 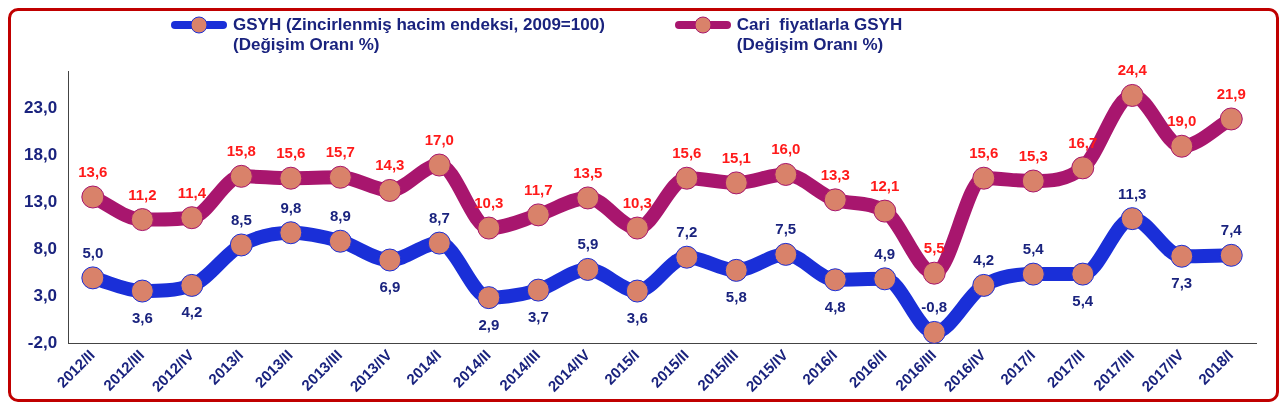 I want to click on y-tick-label: 13,0, so click(x=40, y=202).